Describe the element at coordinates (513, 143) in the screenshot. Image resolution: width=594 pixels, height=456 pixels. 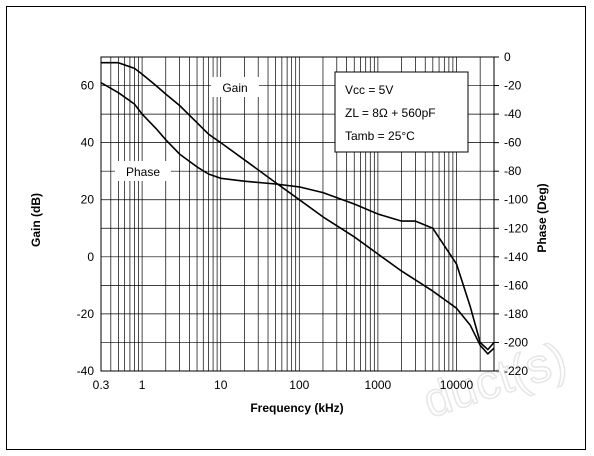
I see `y-right-tick-label: -60` at that location.